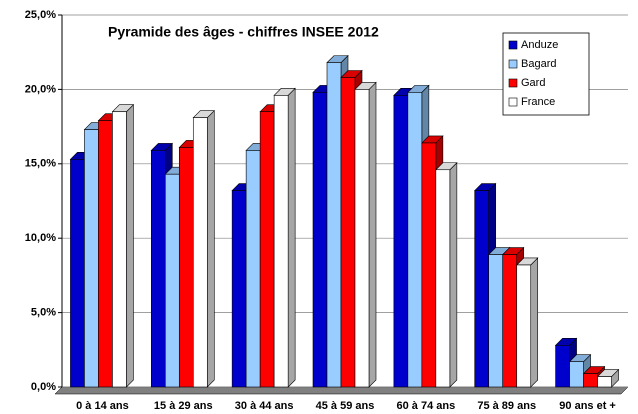 Image resolution: width=638 pixels, height=414 pixels. What do you see at coordinates (425, 406) in the screenshot?
I see `x-tick-label: 60 à 74 ans` at bounding box center [425, 406].